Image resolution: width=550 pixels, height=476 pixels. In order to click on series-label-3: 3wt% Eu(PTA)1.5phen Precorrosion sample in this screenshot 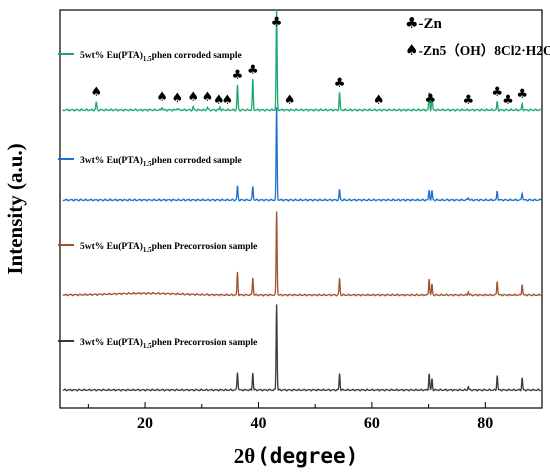, I will do `click(168, 343)`.